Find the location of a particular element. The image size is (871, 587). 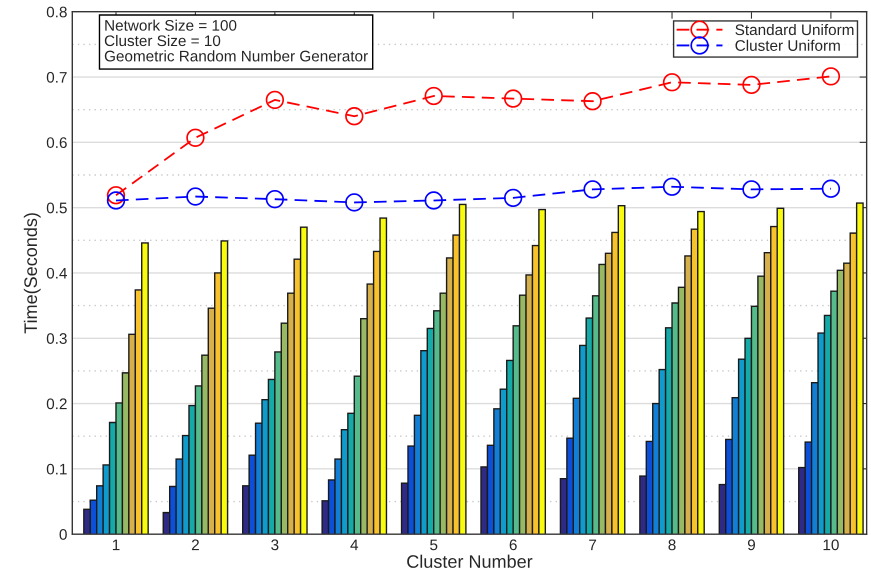

x-tick-label: 3 is located at coordinates (274, 544).